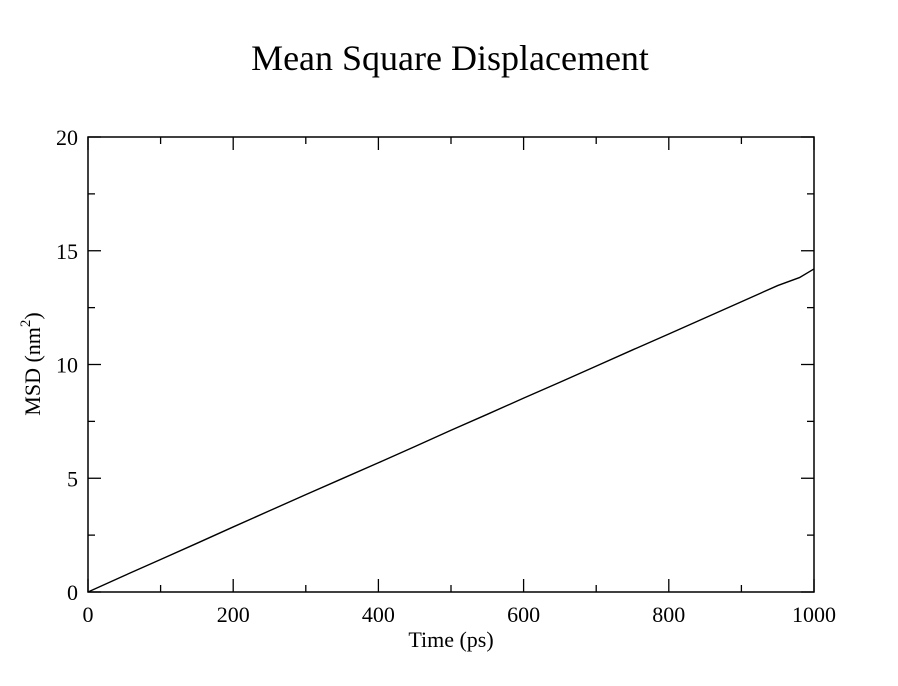 The width and height of the screenshot is (898, 686). What do you see at coordinates (233, 614) in the screenshot?
I see `x-tick-label: 200` at bounding box center [233, 614].